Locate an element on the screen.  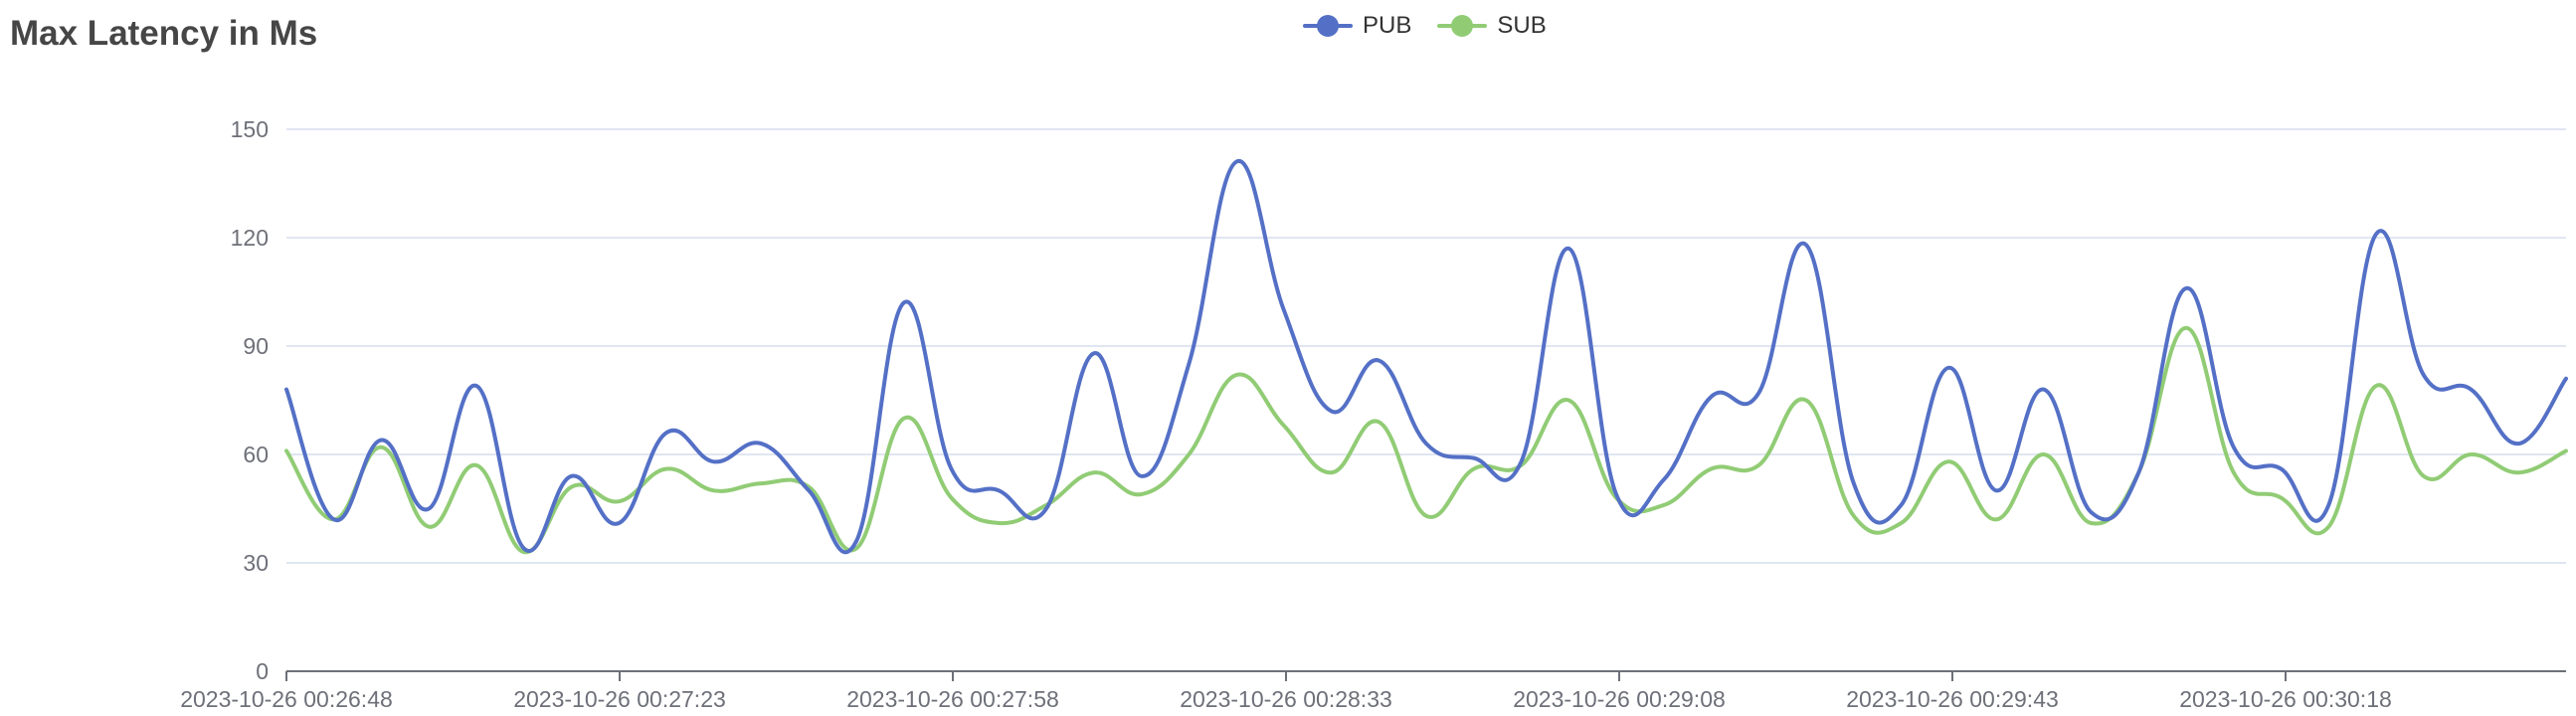
legend: PUB SUB is located at coordinates (1437, 26).